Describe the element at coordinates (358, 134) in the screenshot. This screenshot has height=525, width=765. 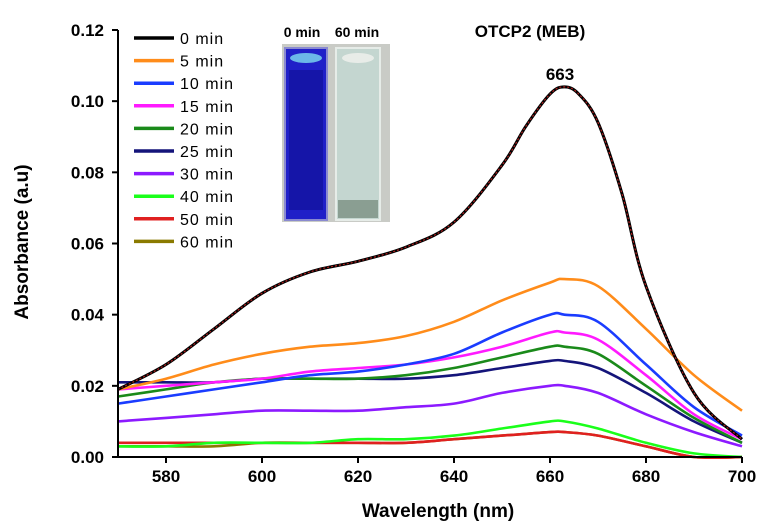
I see `cuvette-60min` at that location.